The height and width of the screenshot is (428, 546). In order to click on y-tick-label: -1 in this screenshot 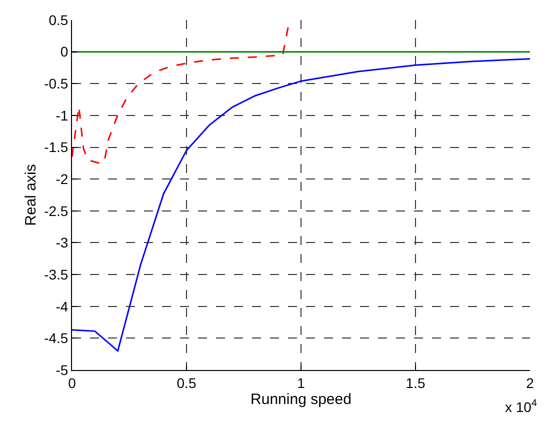, I will do `click(62, 115)`.